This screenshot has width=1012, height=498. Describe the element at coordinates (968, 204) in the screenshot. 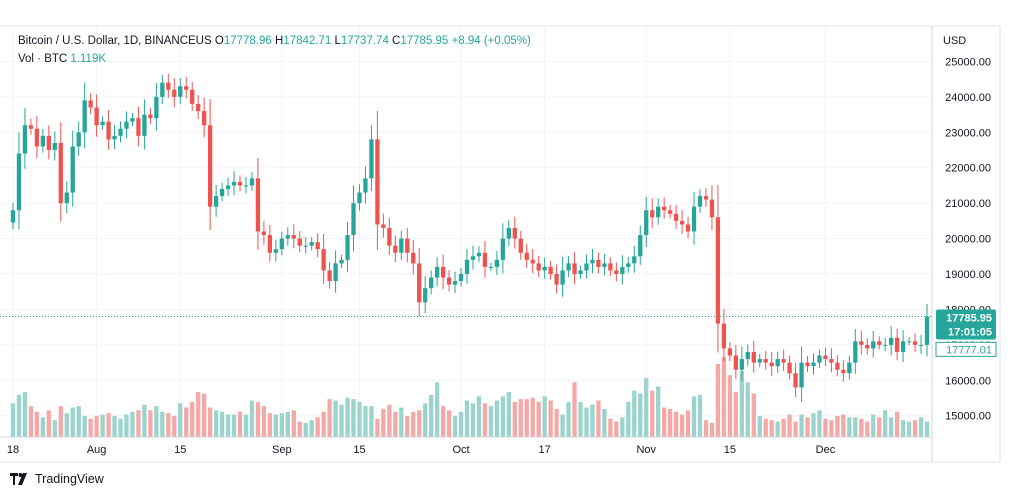

I see `price-tick-label: 21000.00` at that location.